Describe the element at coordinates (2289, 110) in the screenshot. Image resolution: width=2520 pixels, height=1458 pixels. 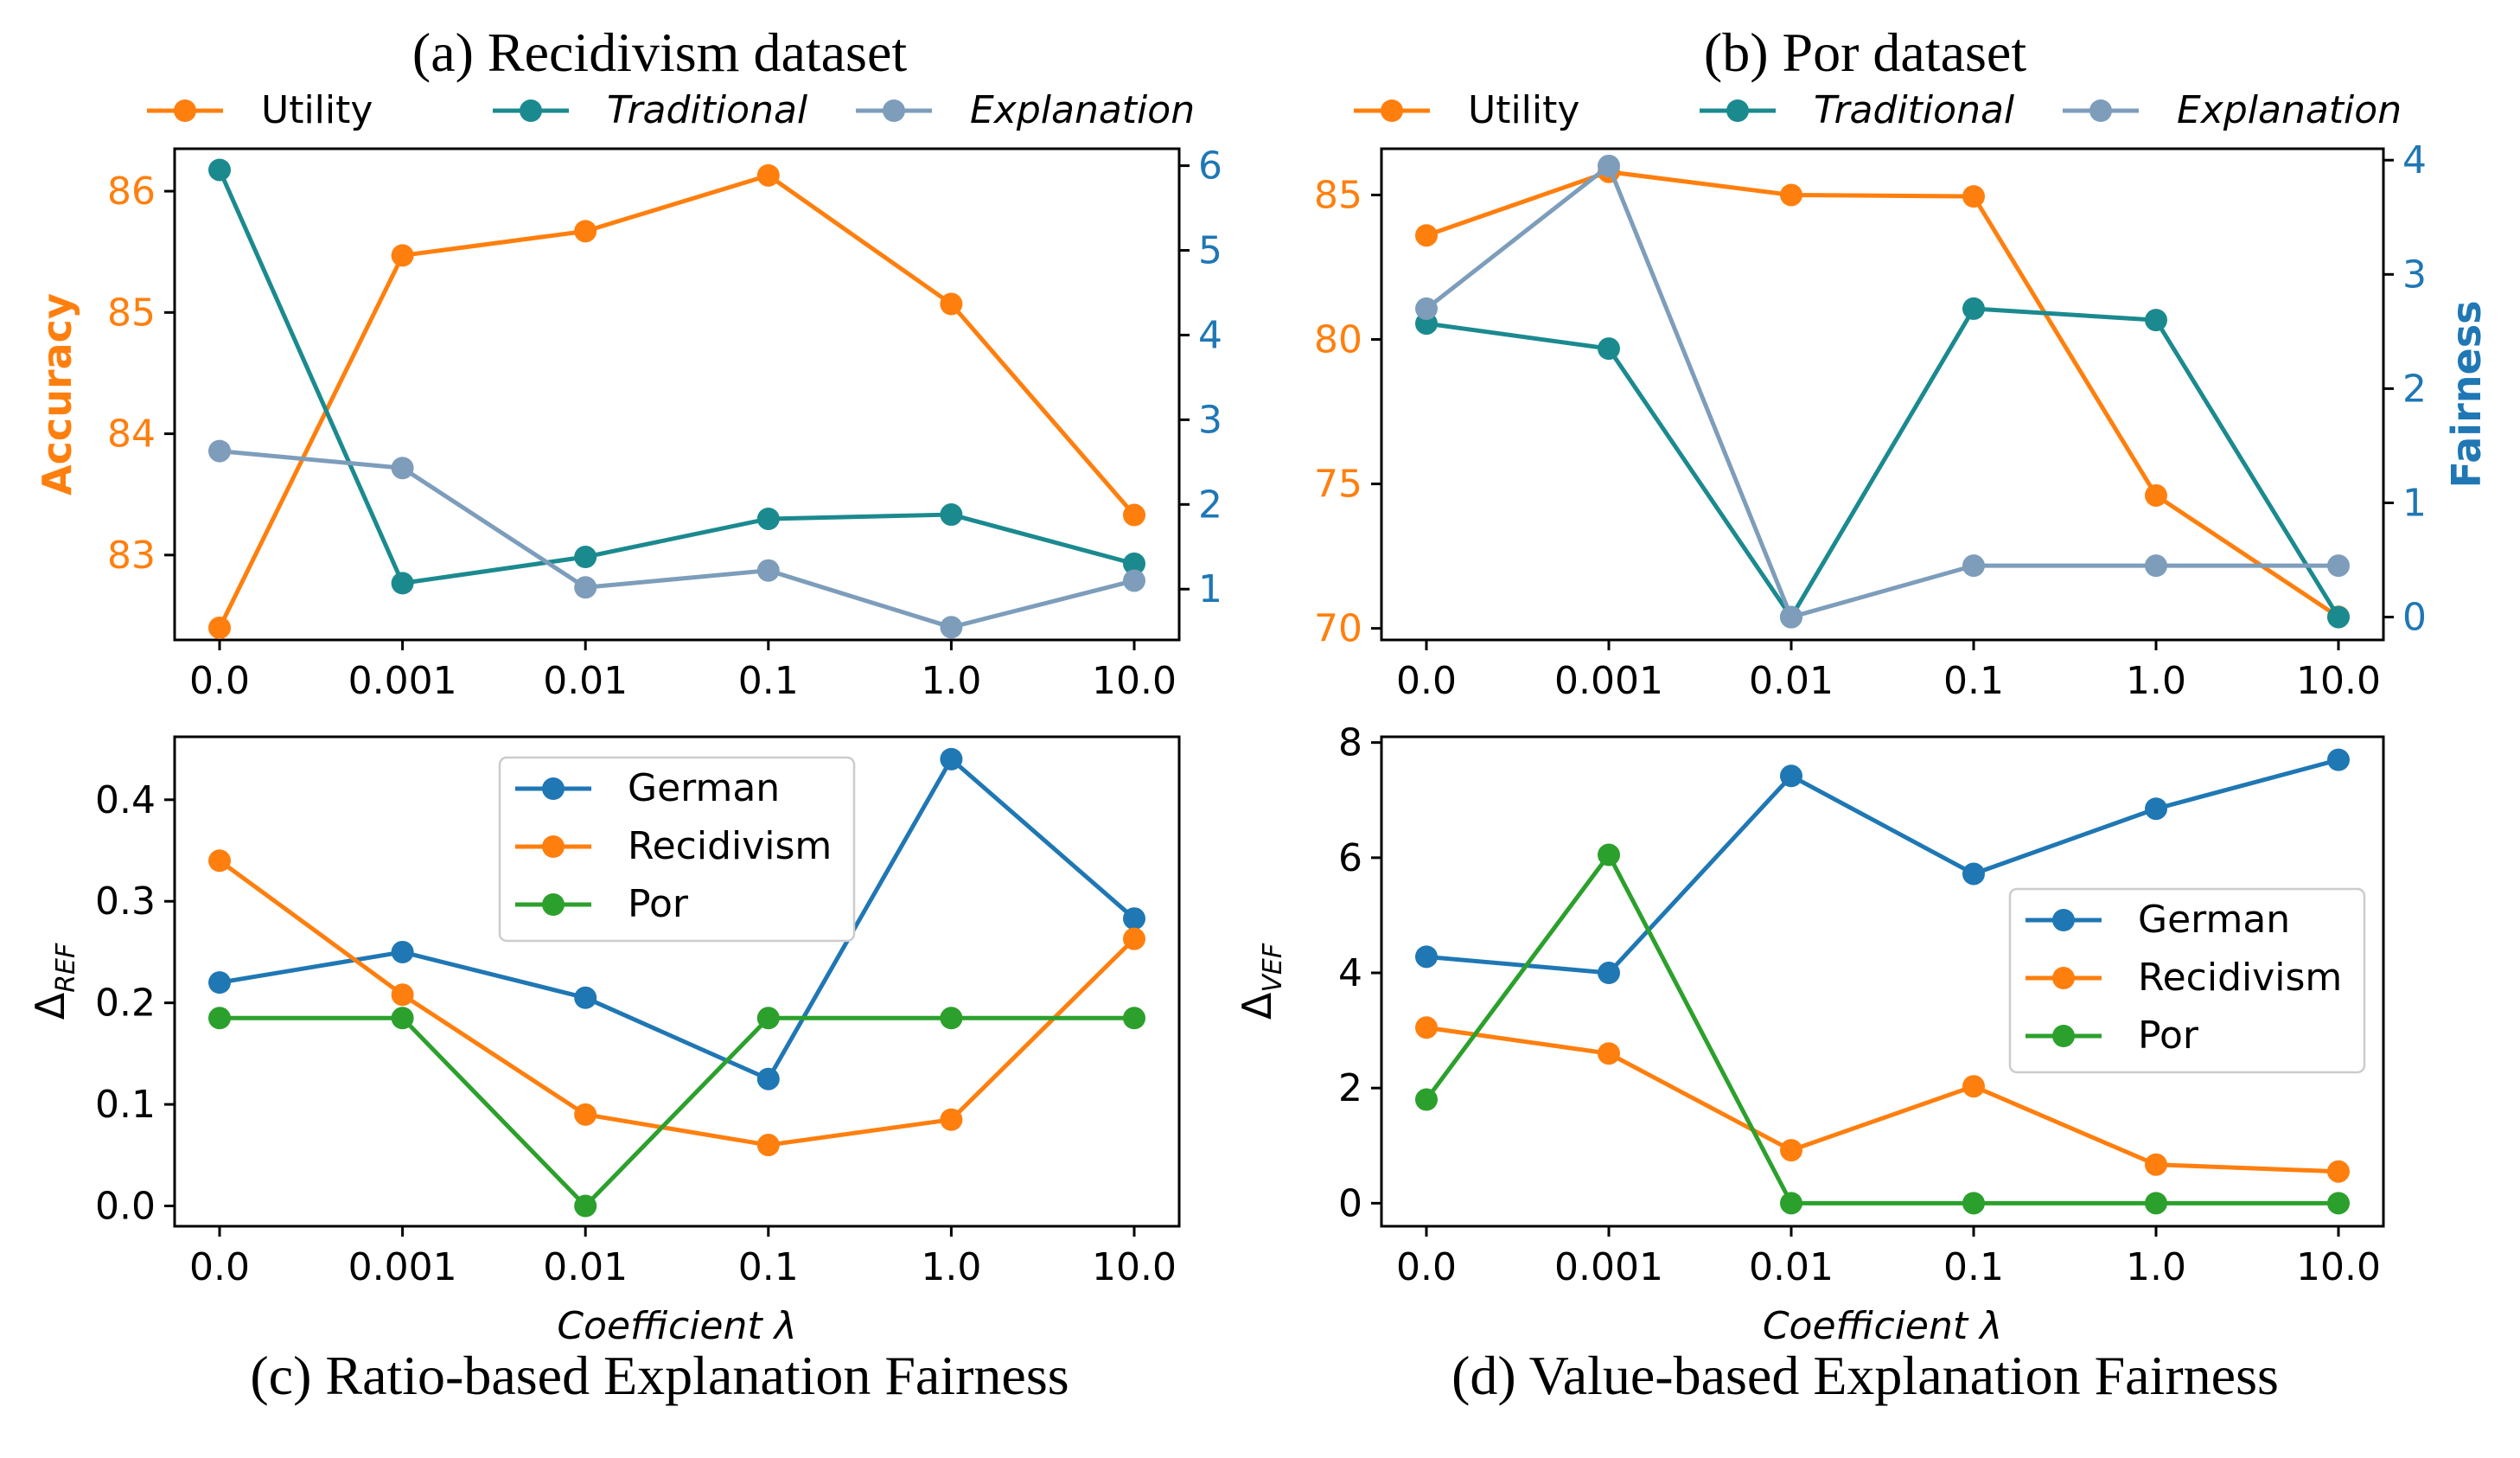
I see `legend-label: Explanation` at that location.